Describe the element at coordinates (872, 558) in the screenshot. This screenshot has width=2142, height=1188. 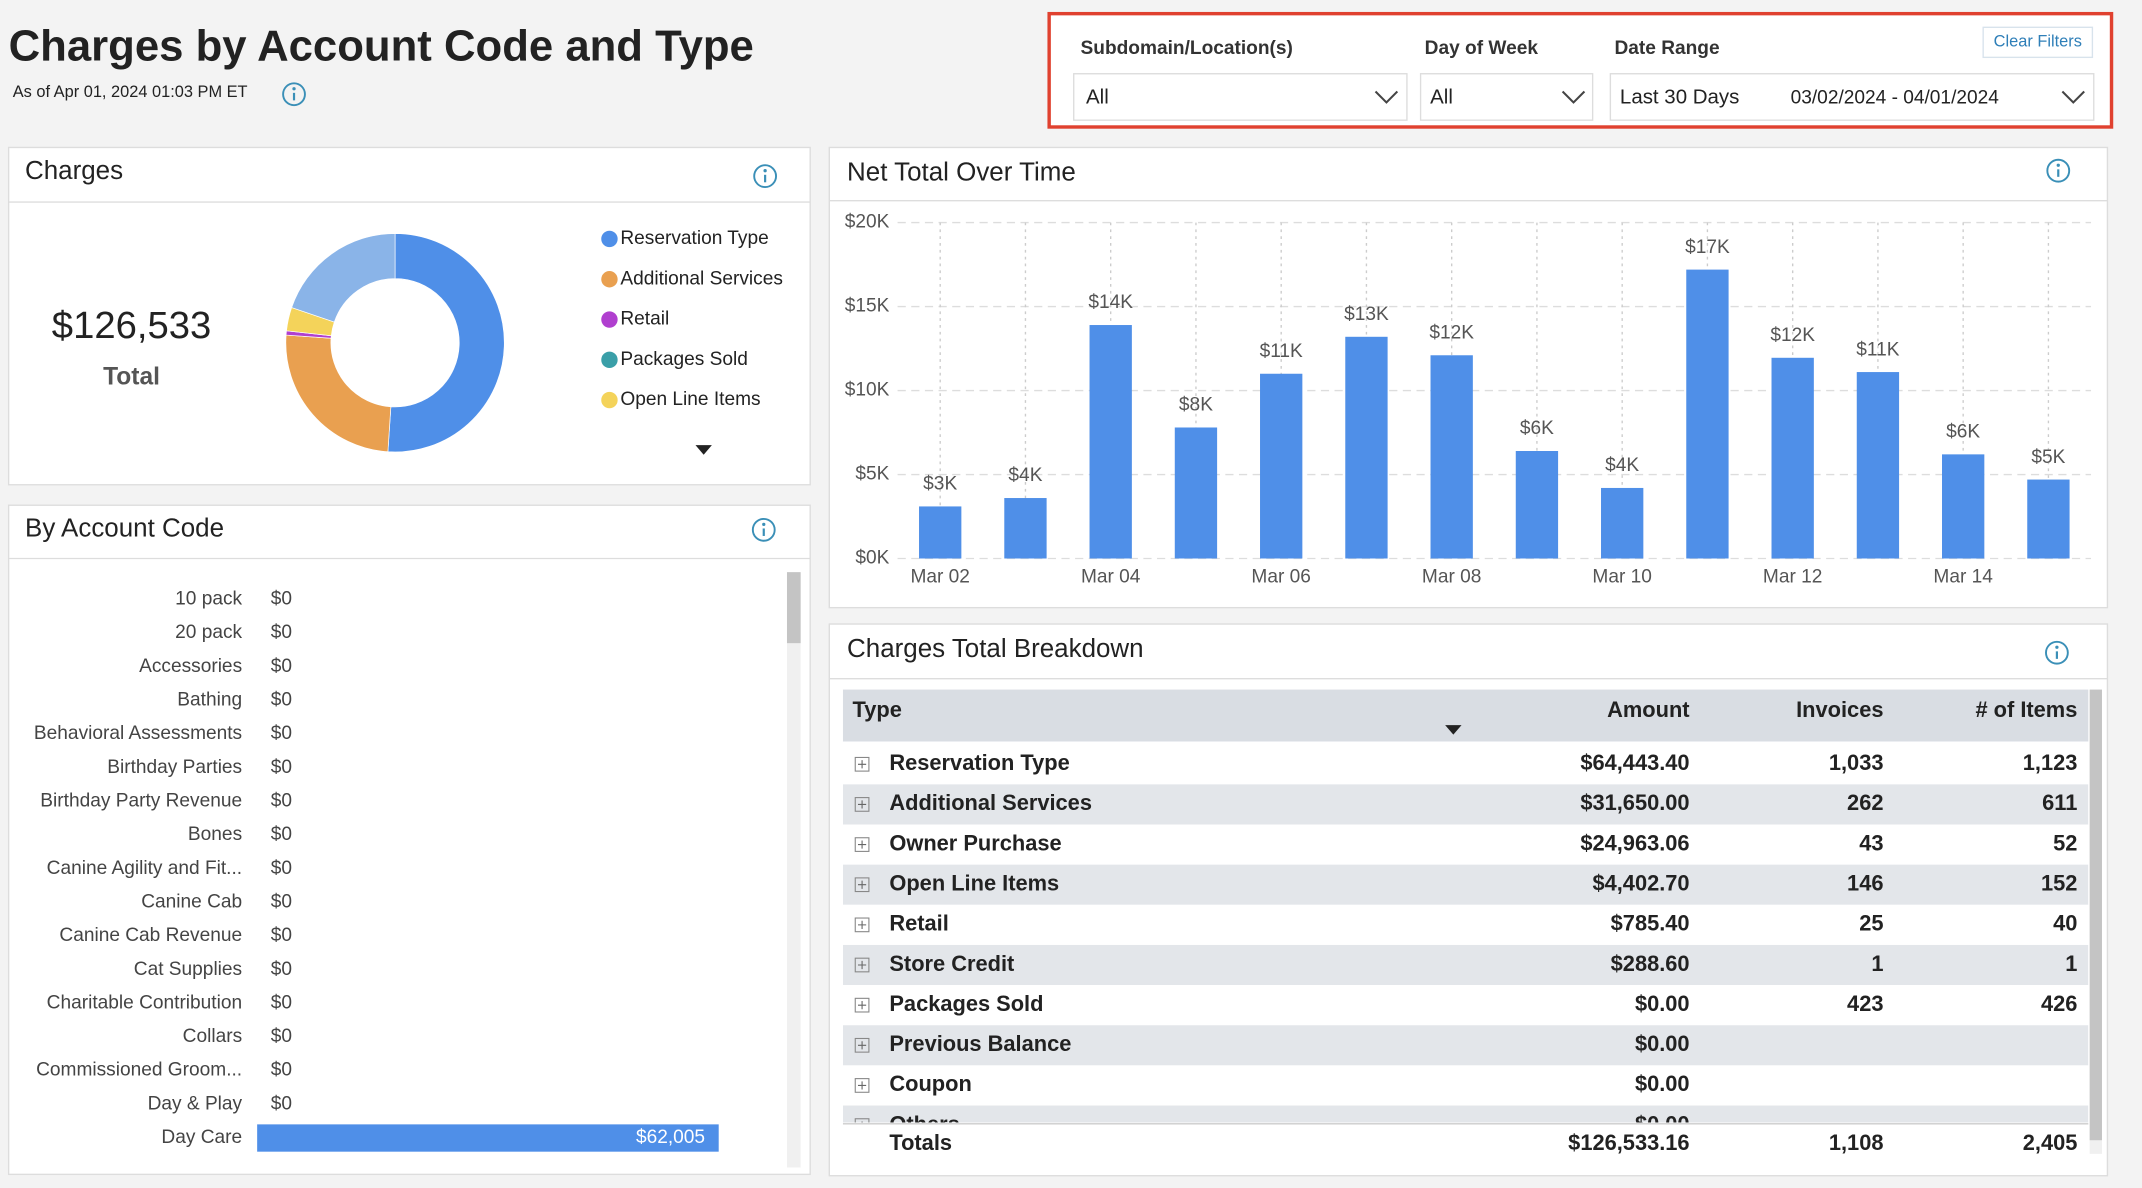
I see `y-tick-label: $0K` at that location.